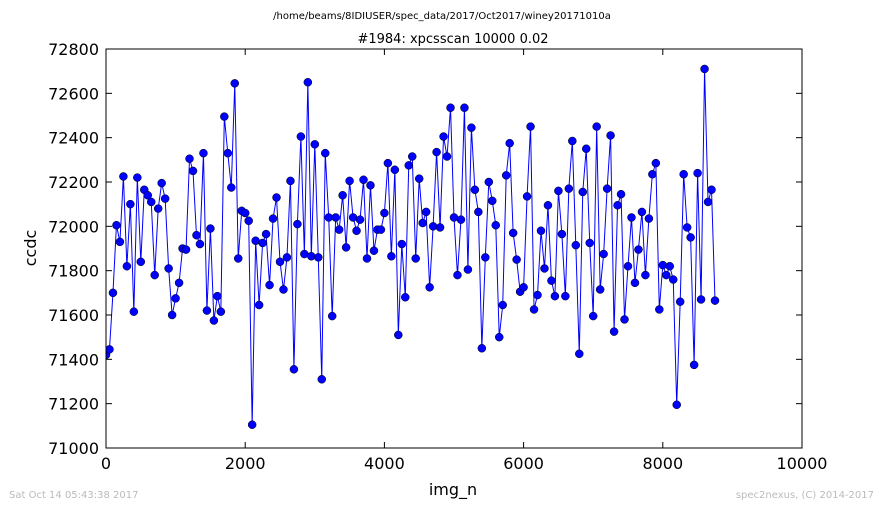 This screenshot has height=509, width=884. I want to click on x-tick-label: 10000, so click(802, 463).